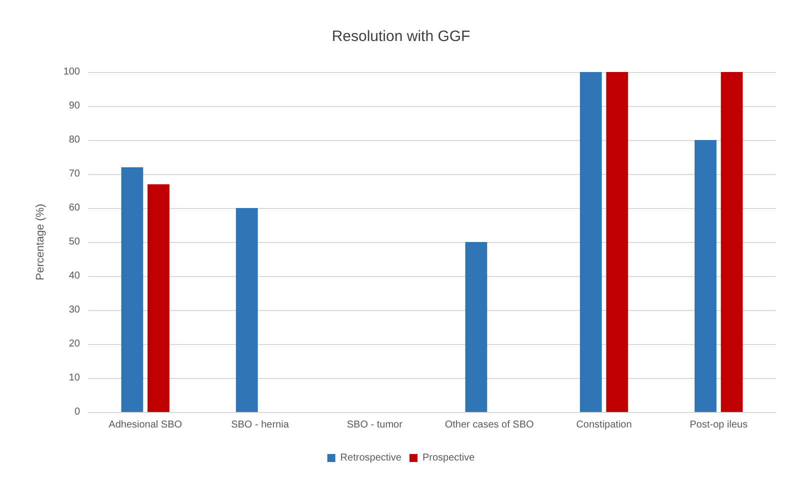  I want to click on y-axis-title: Percentage (%), so click(40, 242).